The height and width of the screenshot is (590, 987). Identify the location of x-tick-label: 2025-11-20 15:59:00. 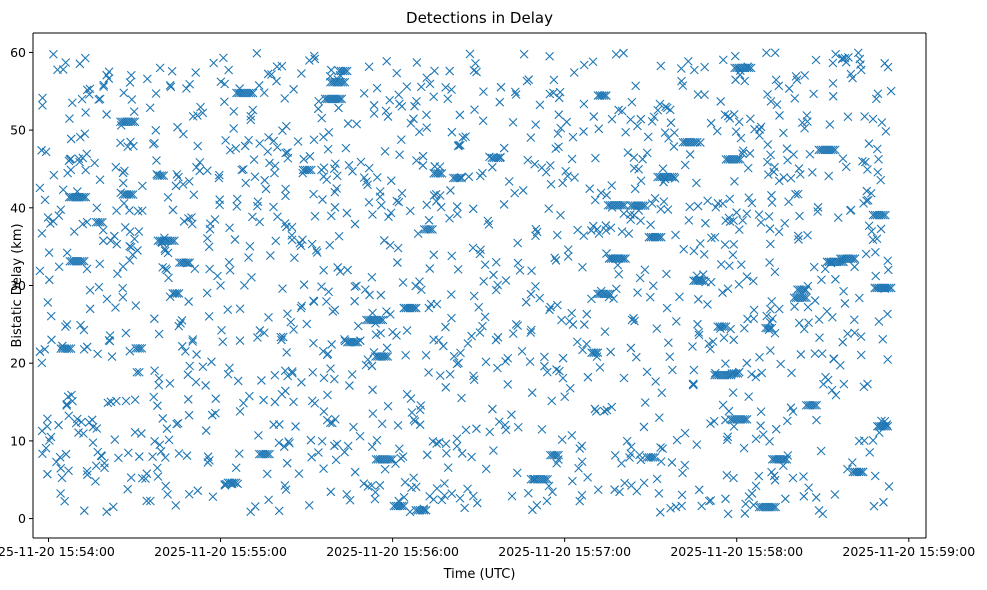
(908, 551).